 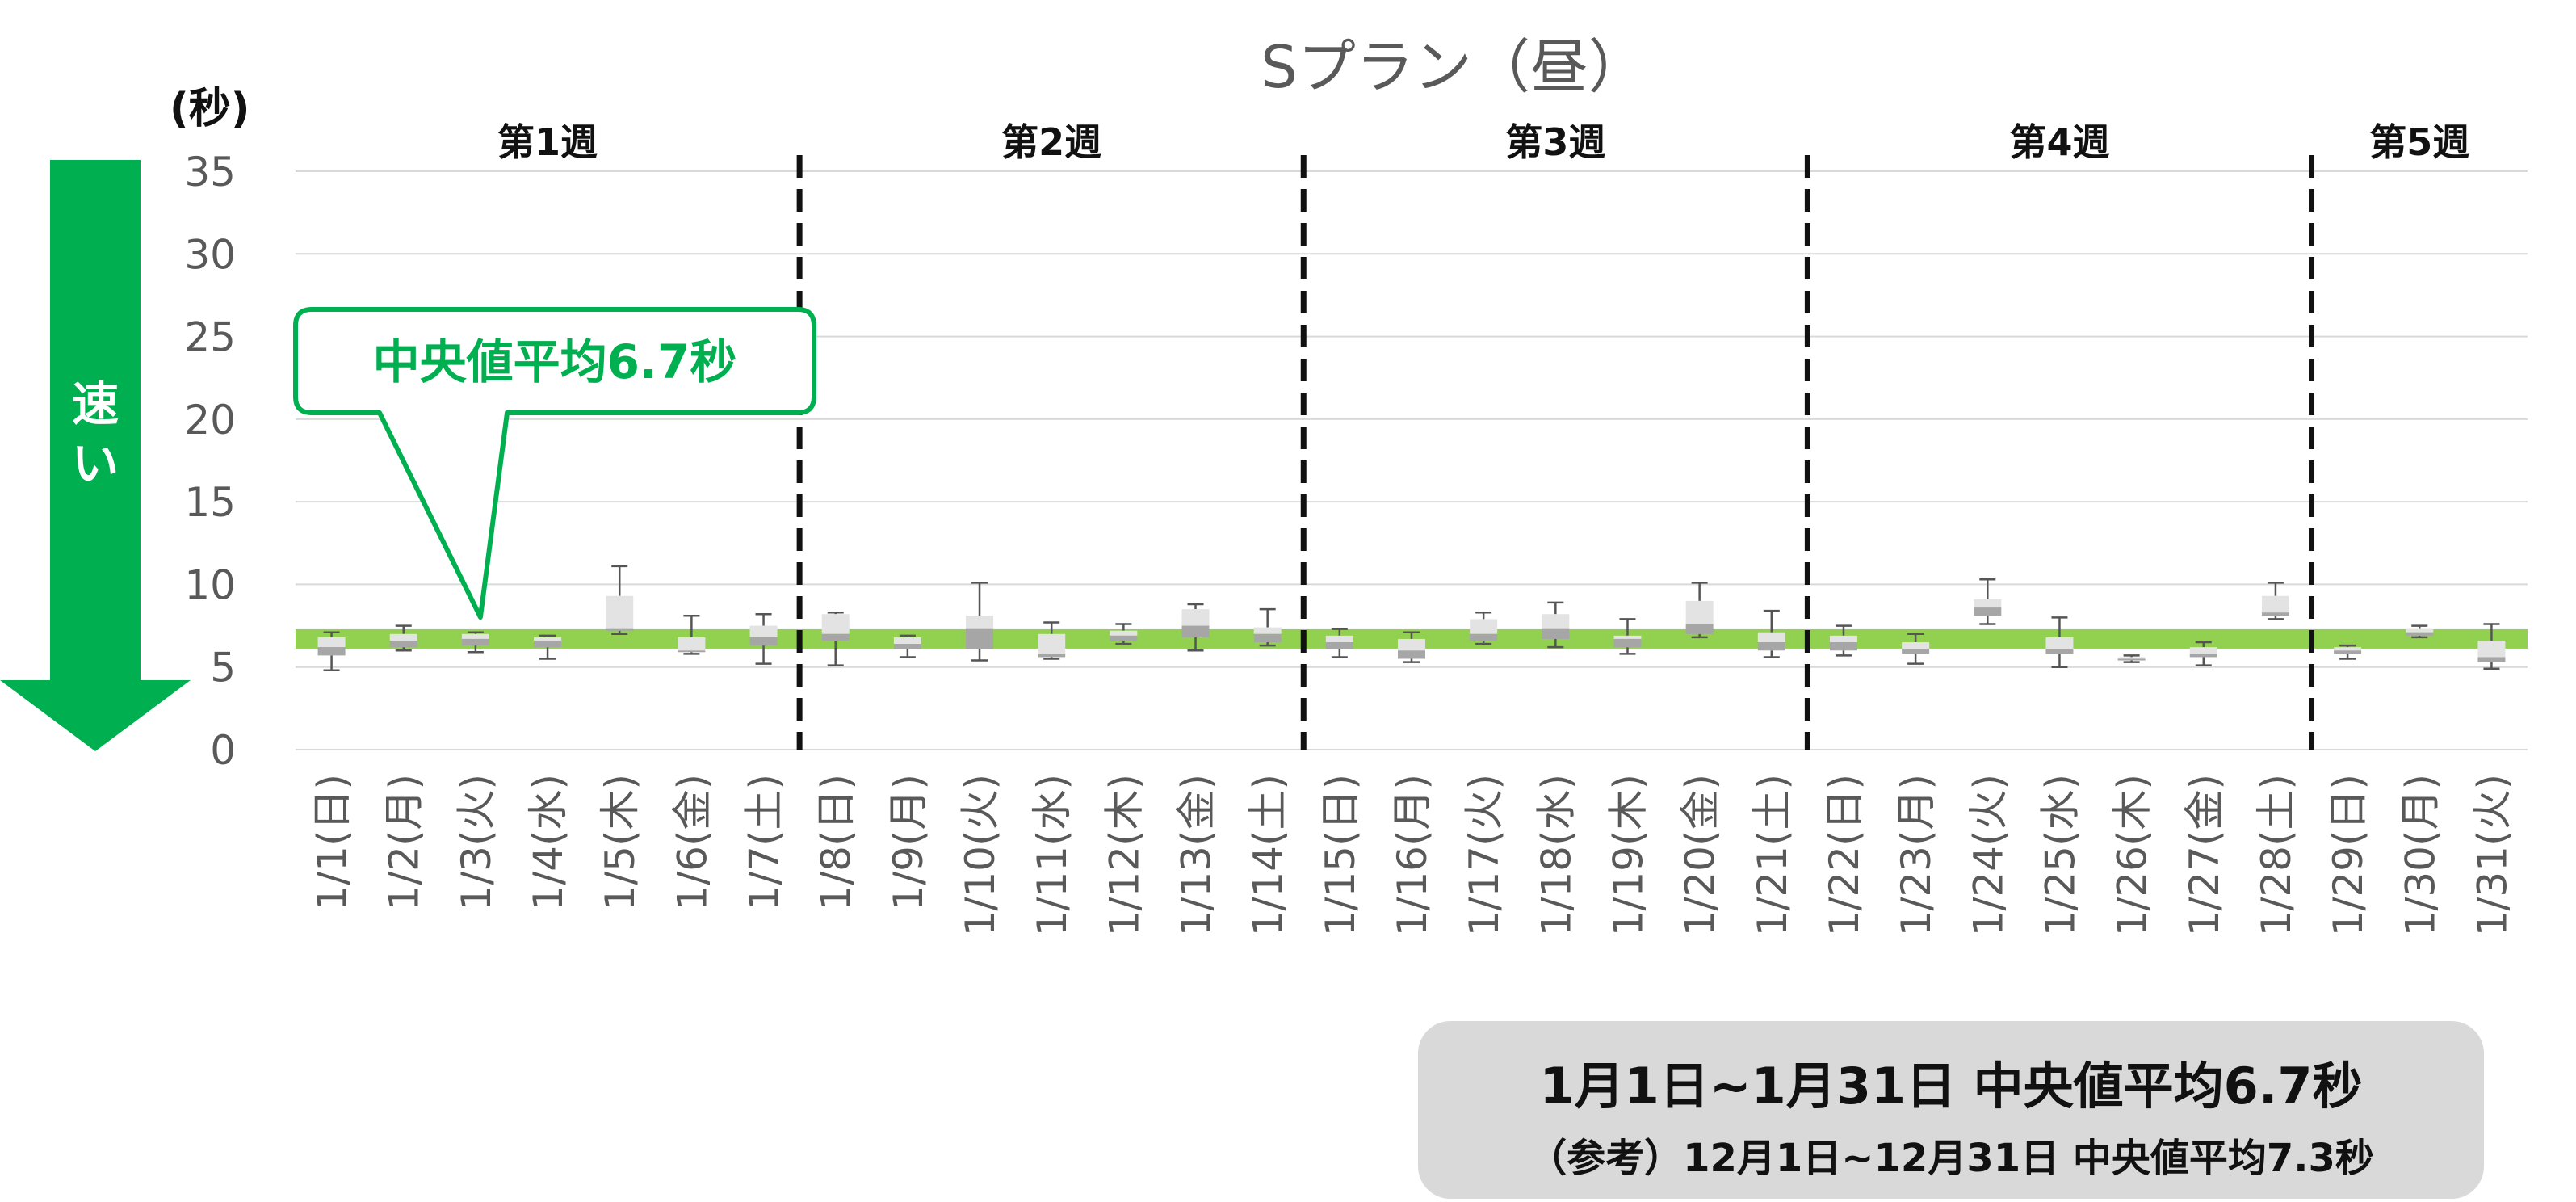 What do you see at coordinates (980, 855) in the screenshot?
I see `x-tick-label-10: 1/10(火)` at bounding box center [980, 855].